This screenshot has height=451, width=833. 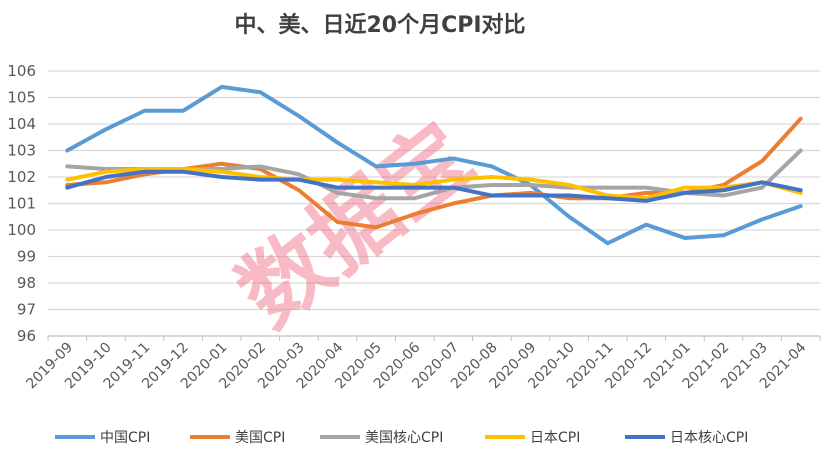 I want to click on chart-title: 中、美、日近20个月CPI对比, so click(x=379, y=25).